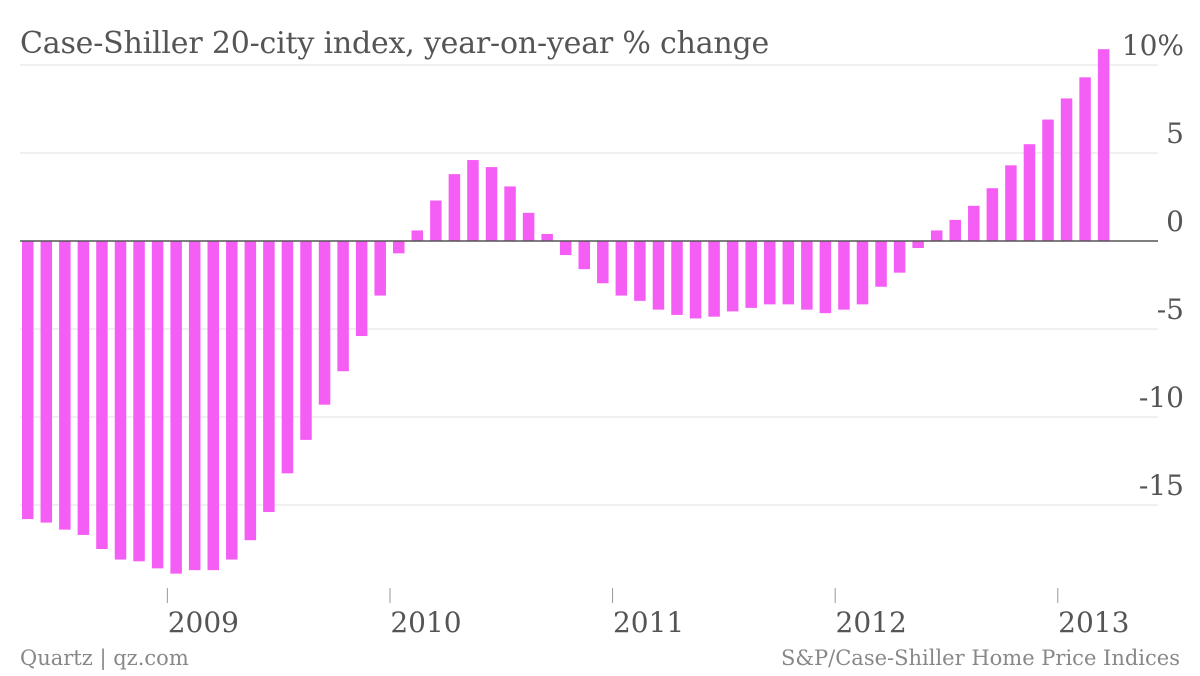 Image resolution: width=1200 pixels, height=676 pixels. Describe the element at coordinates (1153, 265) in the screenshot. I see `y-axis: 10% 5 0 -5 -10 -15` at that location.